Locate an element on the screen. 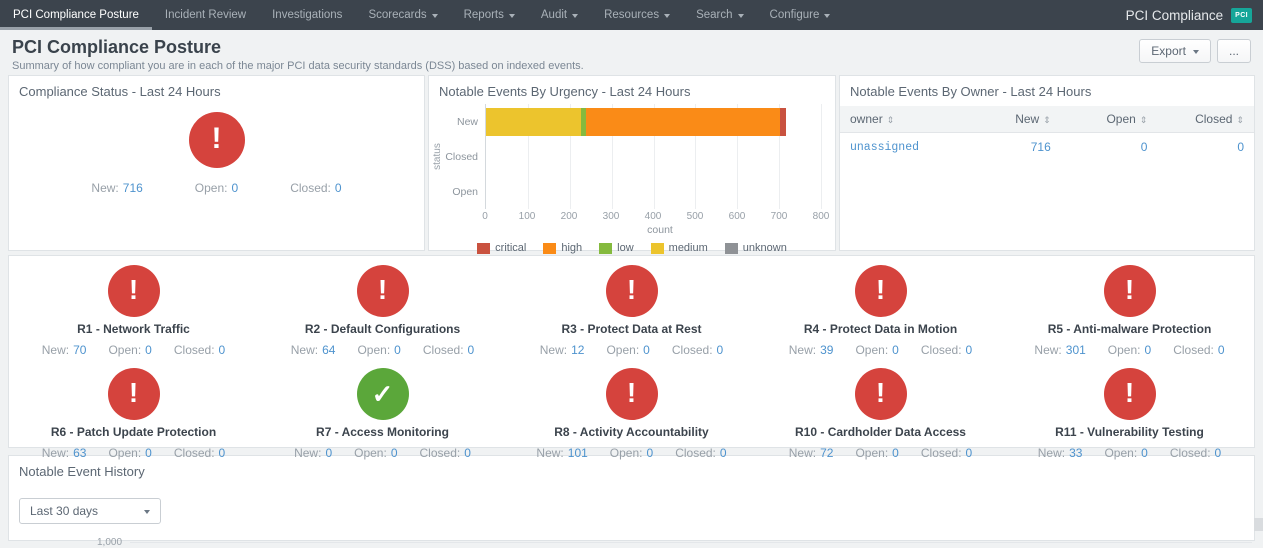  stat: New: 63 is located at coordinates (64, 453).